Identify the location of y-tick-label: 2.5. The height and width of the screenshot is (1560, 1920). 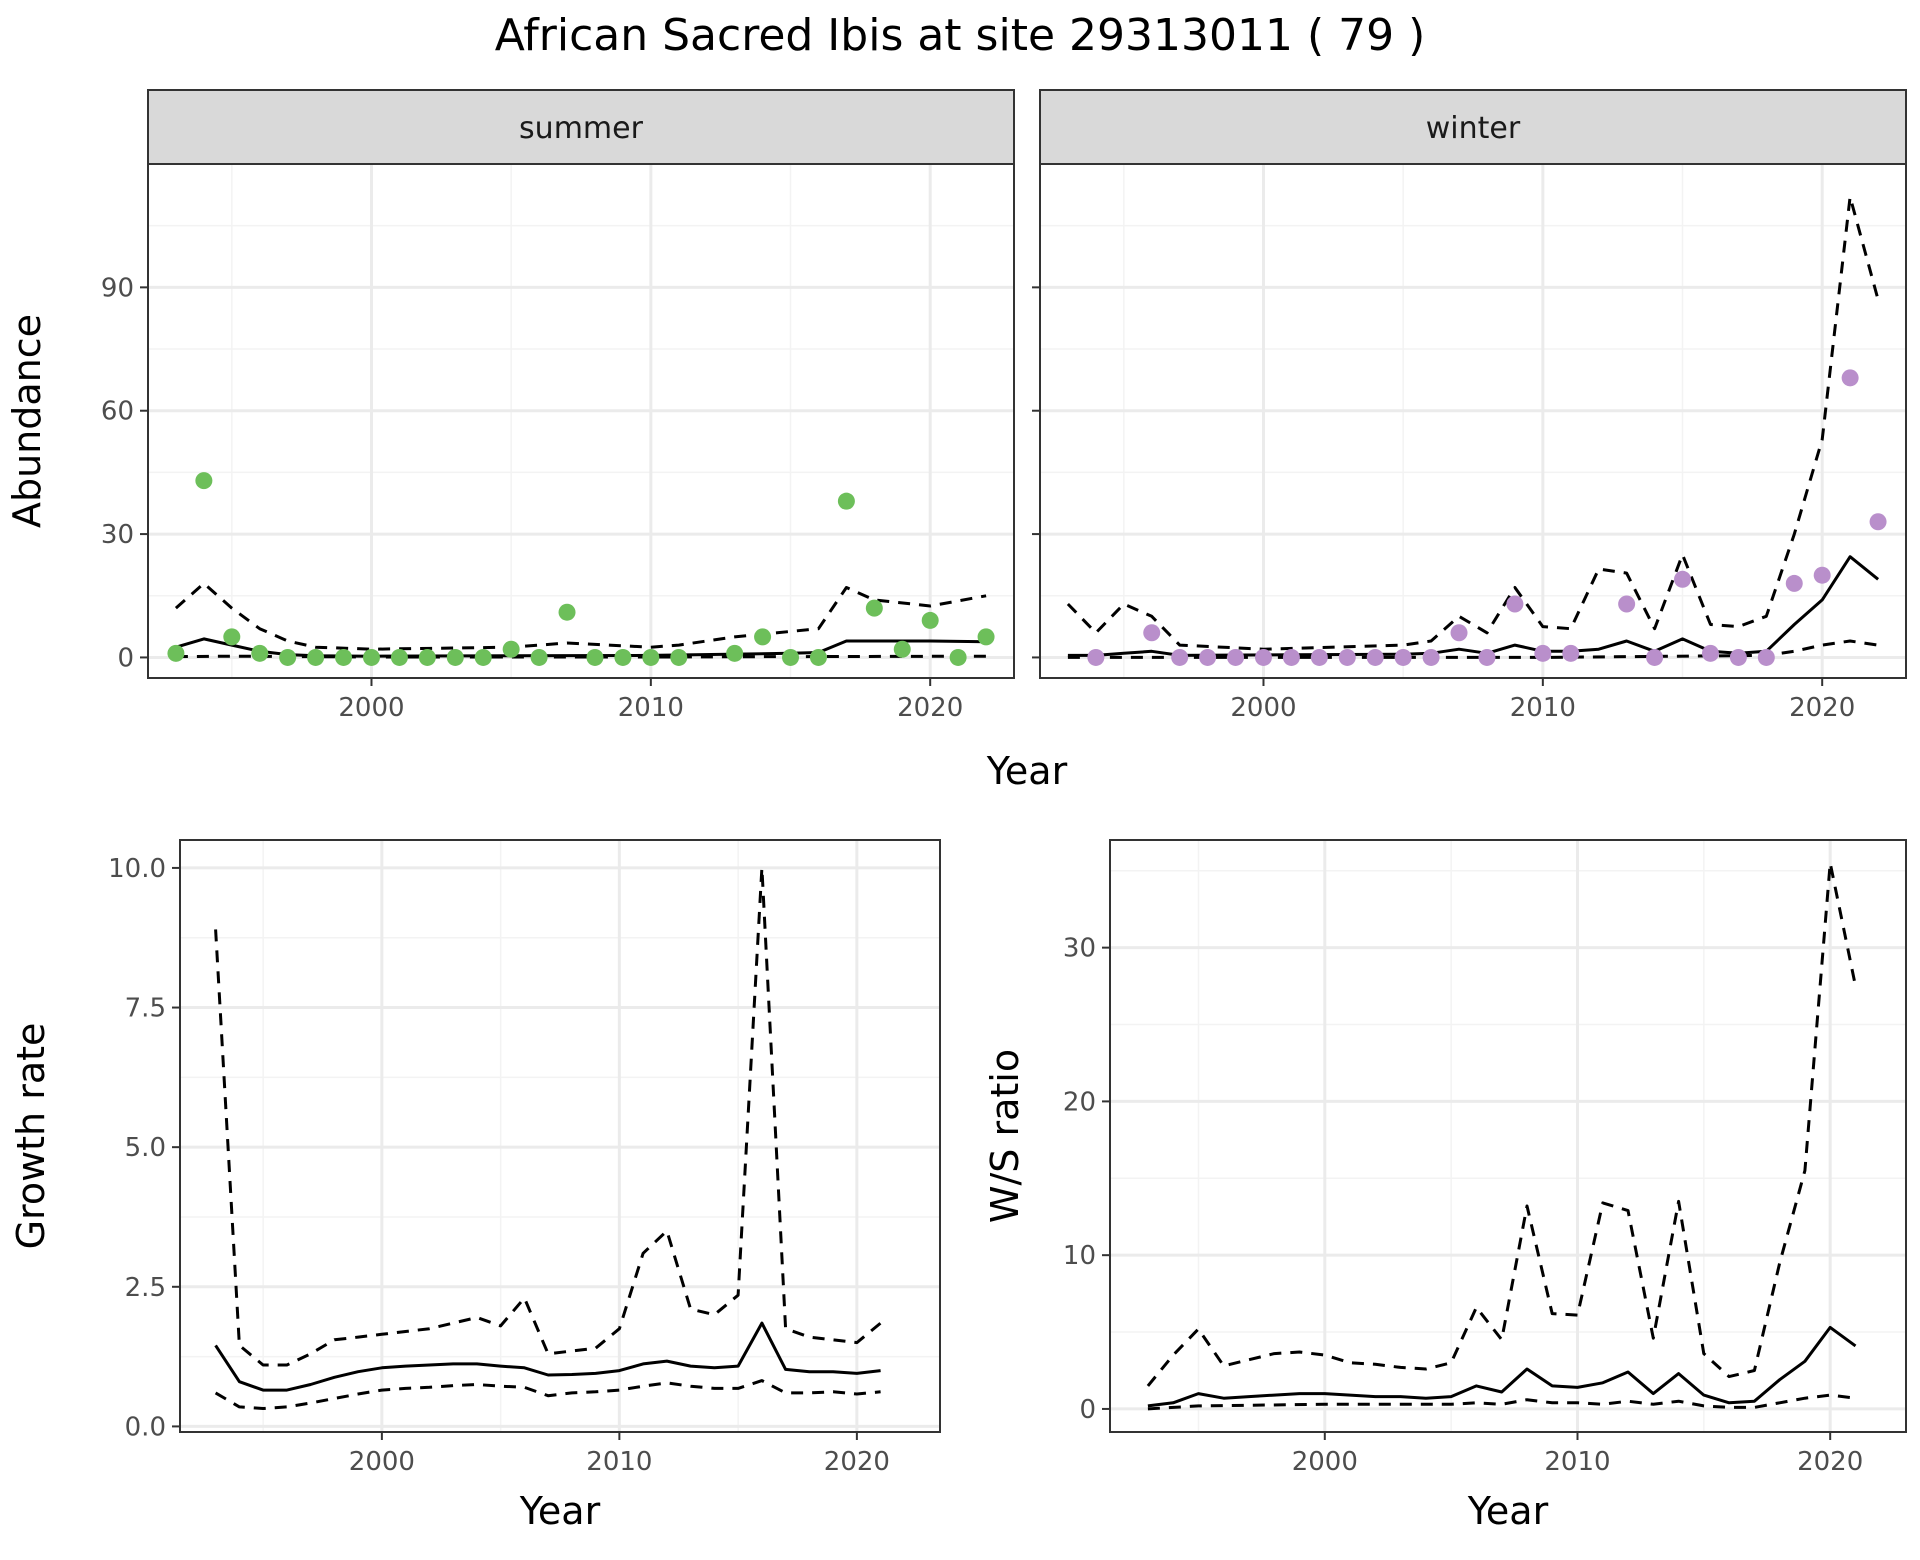
(145, 1288).